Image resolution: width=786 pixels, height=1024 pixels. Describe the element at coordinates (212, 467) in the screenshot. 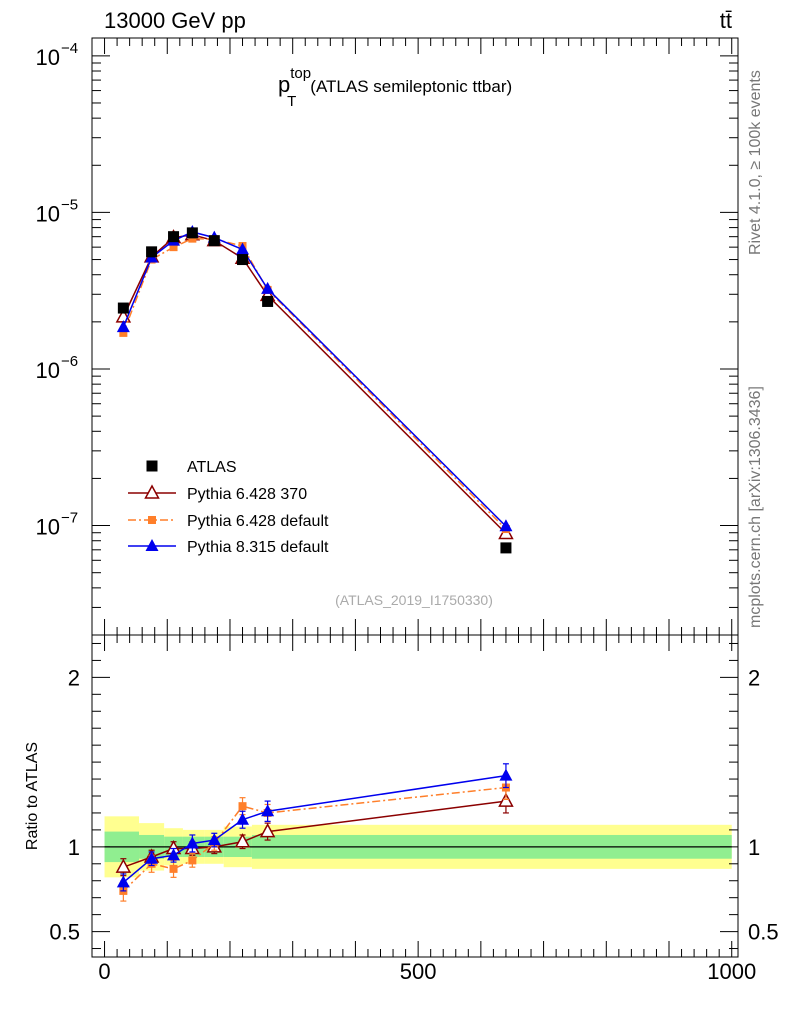

I see `legend-label: ATLAS` at that location.